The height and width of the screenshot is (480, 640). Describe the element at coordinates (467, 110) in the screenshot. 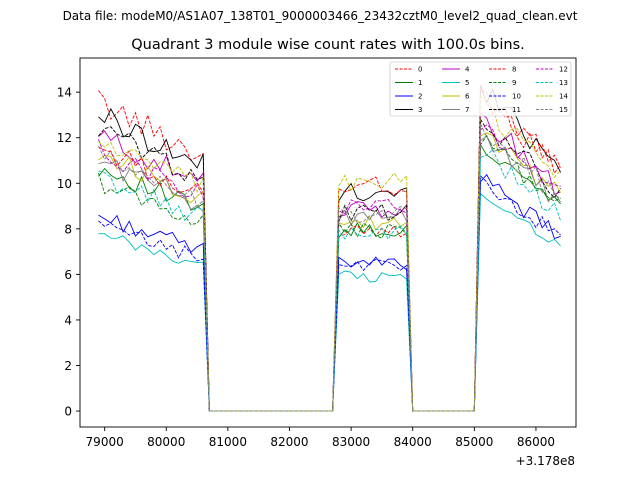

I see `legend-label-7: 7` at that location.